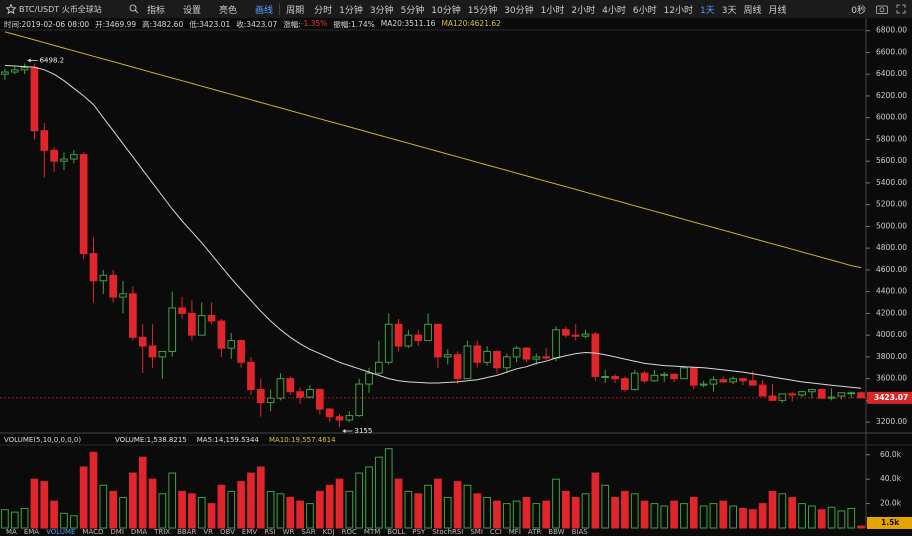 The width and height of the screenshot is (912, 536). I want to click on last-price-label: 3423.07, so click(891, 397).